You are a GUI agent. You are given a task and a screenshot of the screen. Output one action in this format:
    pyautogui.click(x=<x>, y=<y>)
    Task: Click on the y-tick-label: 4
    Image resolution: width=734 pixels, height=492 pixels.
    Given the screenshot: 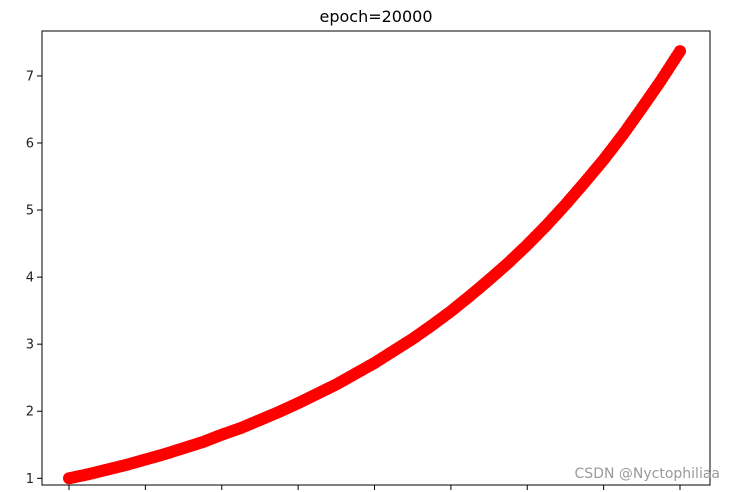 What is the action you would take?
    pyautogui.click(x=30, y=278)
    